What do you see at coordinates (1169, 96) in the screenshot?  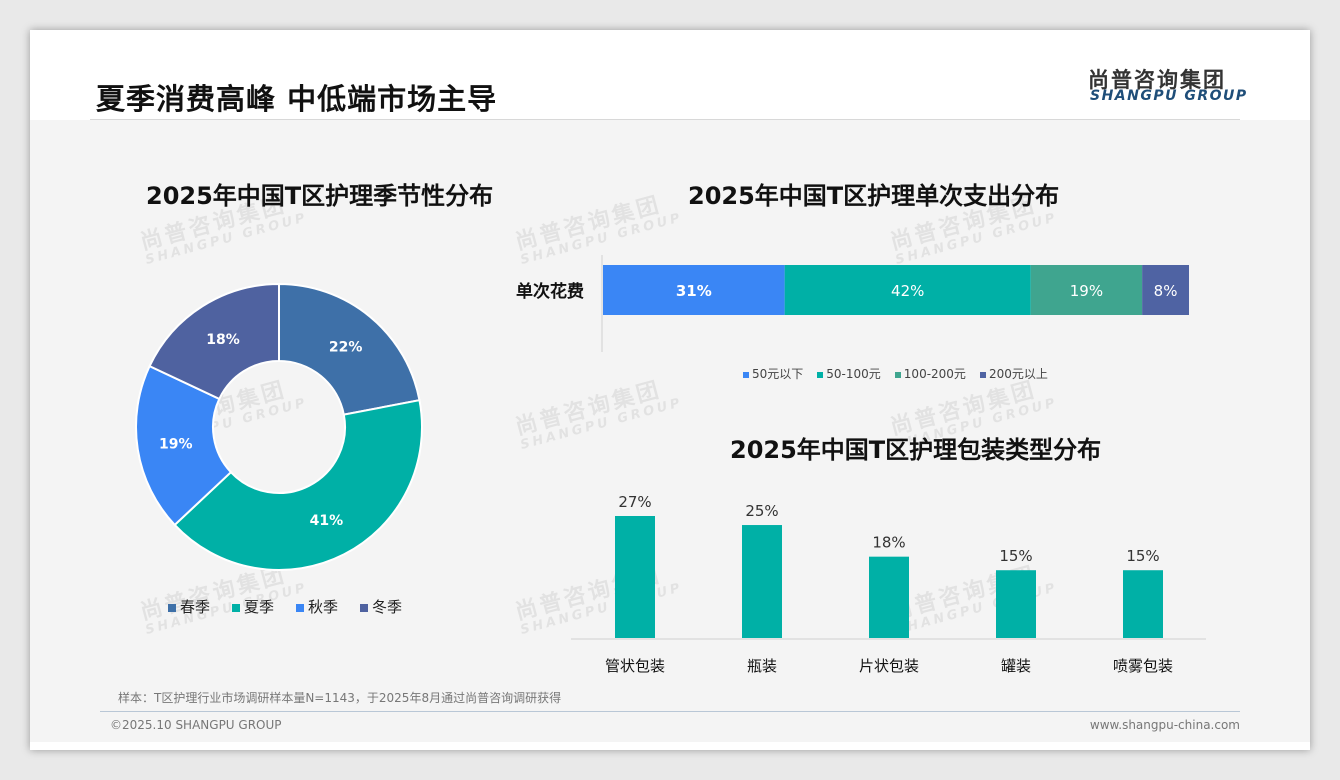 I see `logo-en: SHANGPU GROUP` at bounding box center [1169, 96].